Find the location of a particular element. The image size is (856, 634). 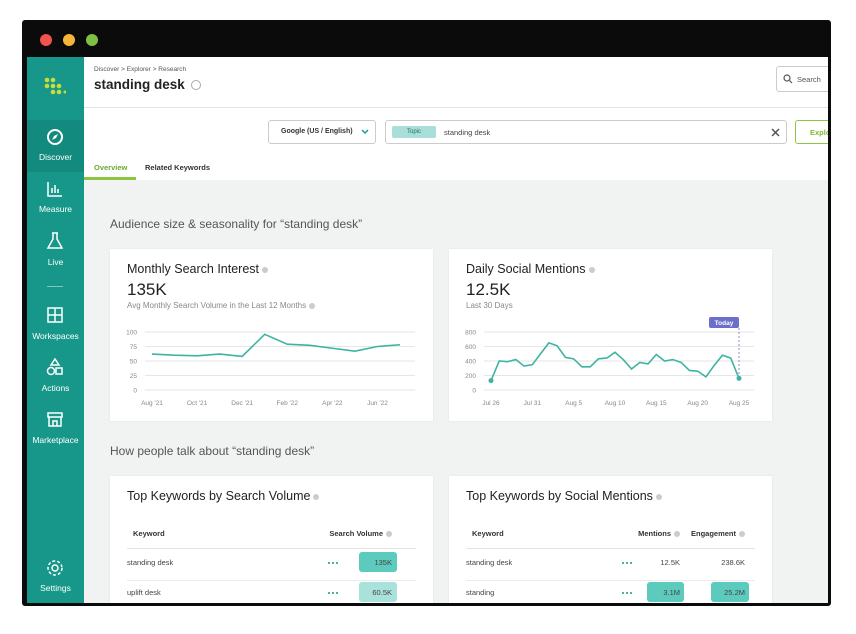

search-box: Search is located at coordinates (802, 79).